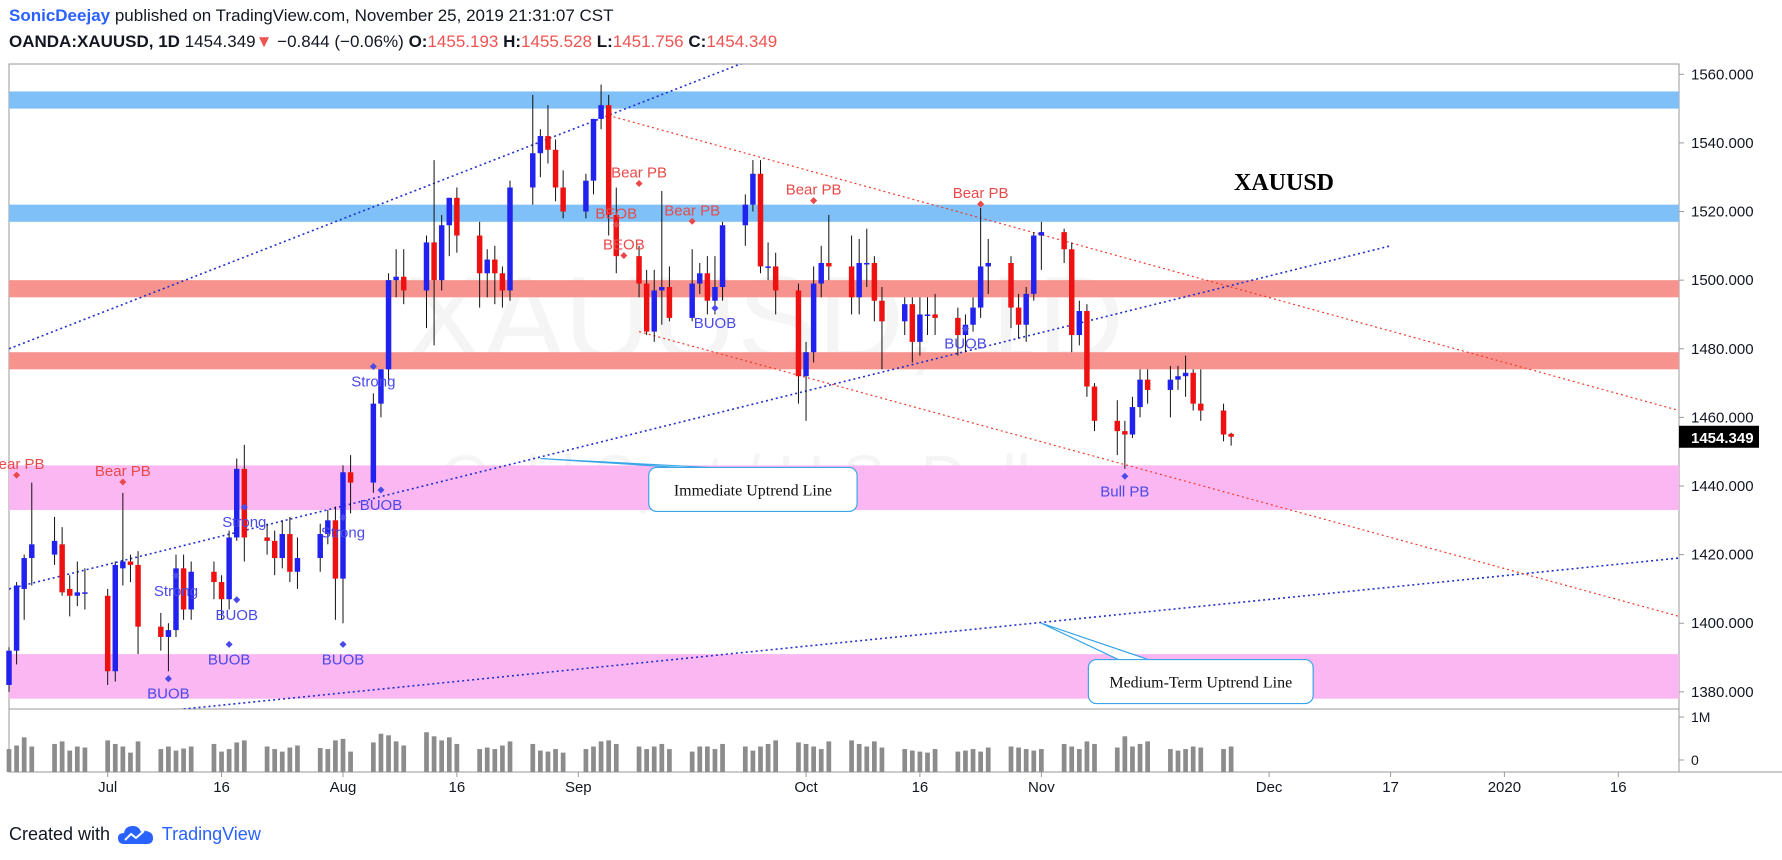 The image size is (1782, 860). Describe the element at coordinates (136, 835) in the screenshot. I see `cloud-logo-icon` at that location.